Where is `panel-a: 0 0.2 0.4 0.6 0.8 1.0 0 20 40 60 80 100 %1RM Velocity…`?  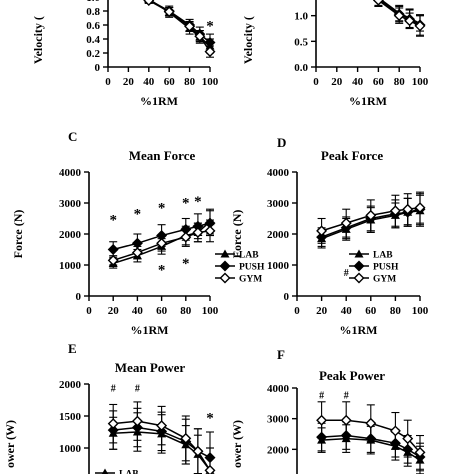 panel-a: 0 0.2 0.4 0.6 0.8 1.0 0 20 40 60 80 100 %1RM Velocity… is located at coordinates (125, 54).